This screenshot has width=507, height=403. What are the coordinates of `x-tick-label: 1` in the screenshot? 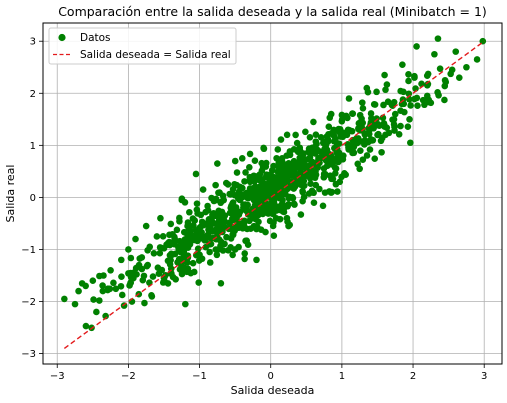 It's located at (342, 376).